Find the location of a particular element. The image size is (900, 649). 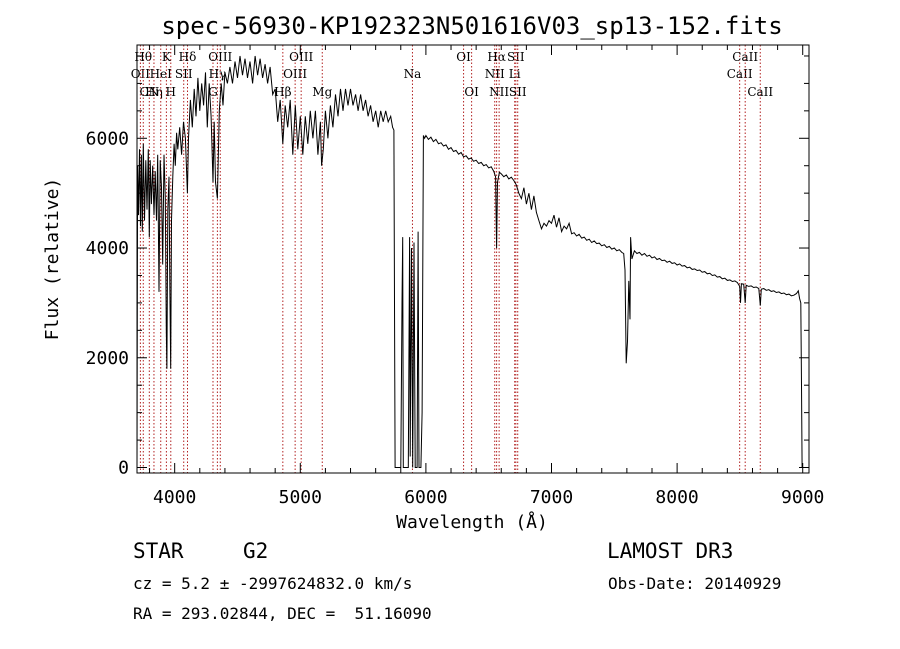

y-tick-label: 6000 is located at coordinates (107, 138).